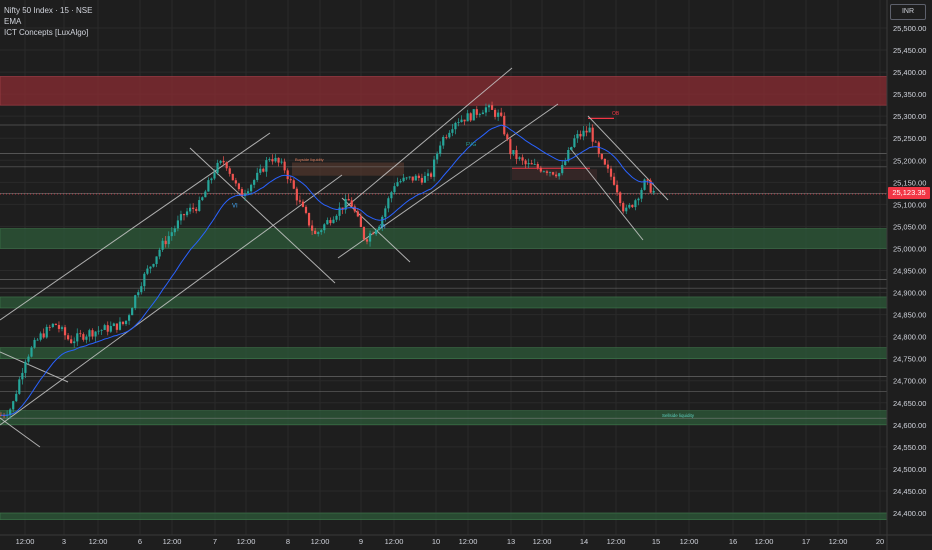 The width and height of the screenshot is (932, 550). I want to click on y-tick-label: 24,400.00, so click(909, 513).